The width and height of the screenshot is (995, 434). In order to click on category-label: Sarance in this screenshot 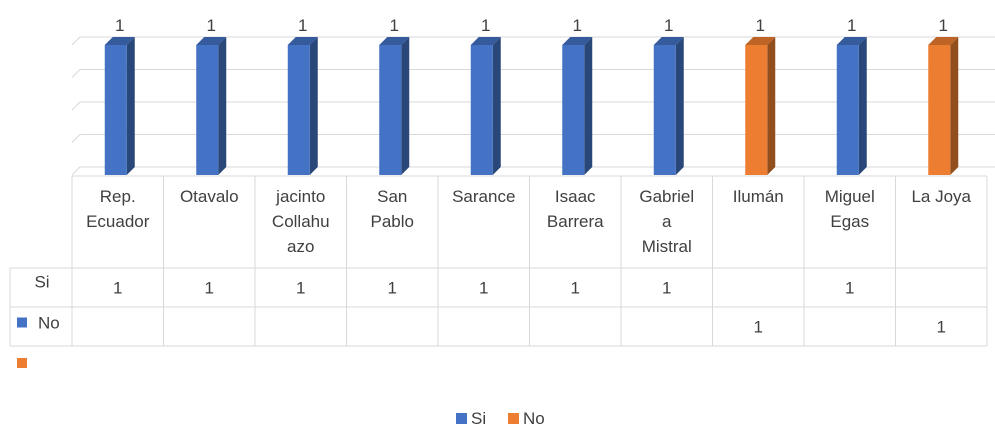, I will do `click(483, 196)`.